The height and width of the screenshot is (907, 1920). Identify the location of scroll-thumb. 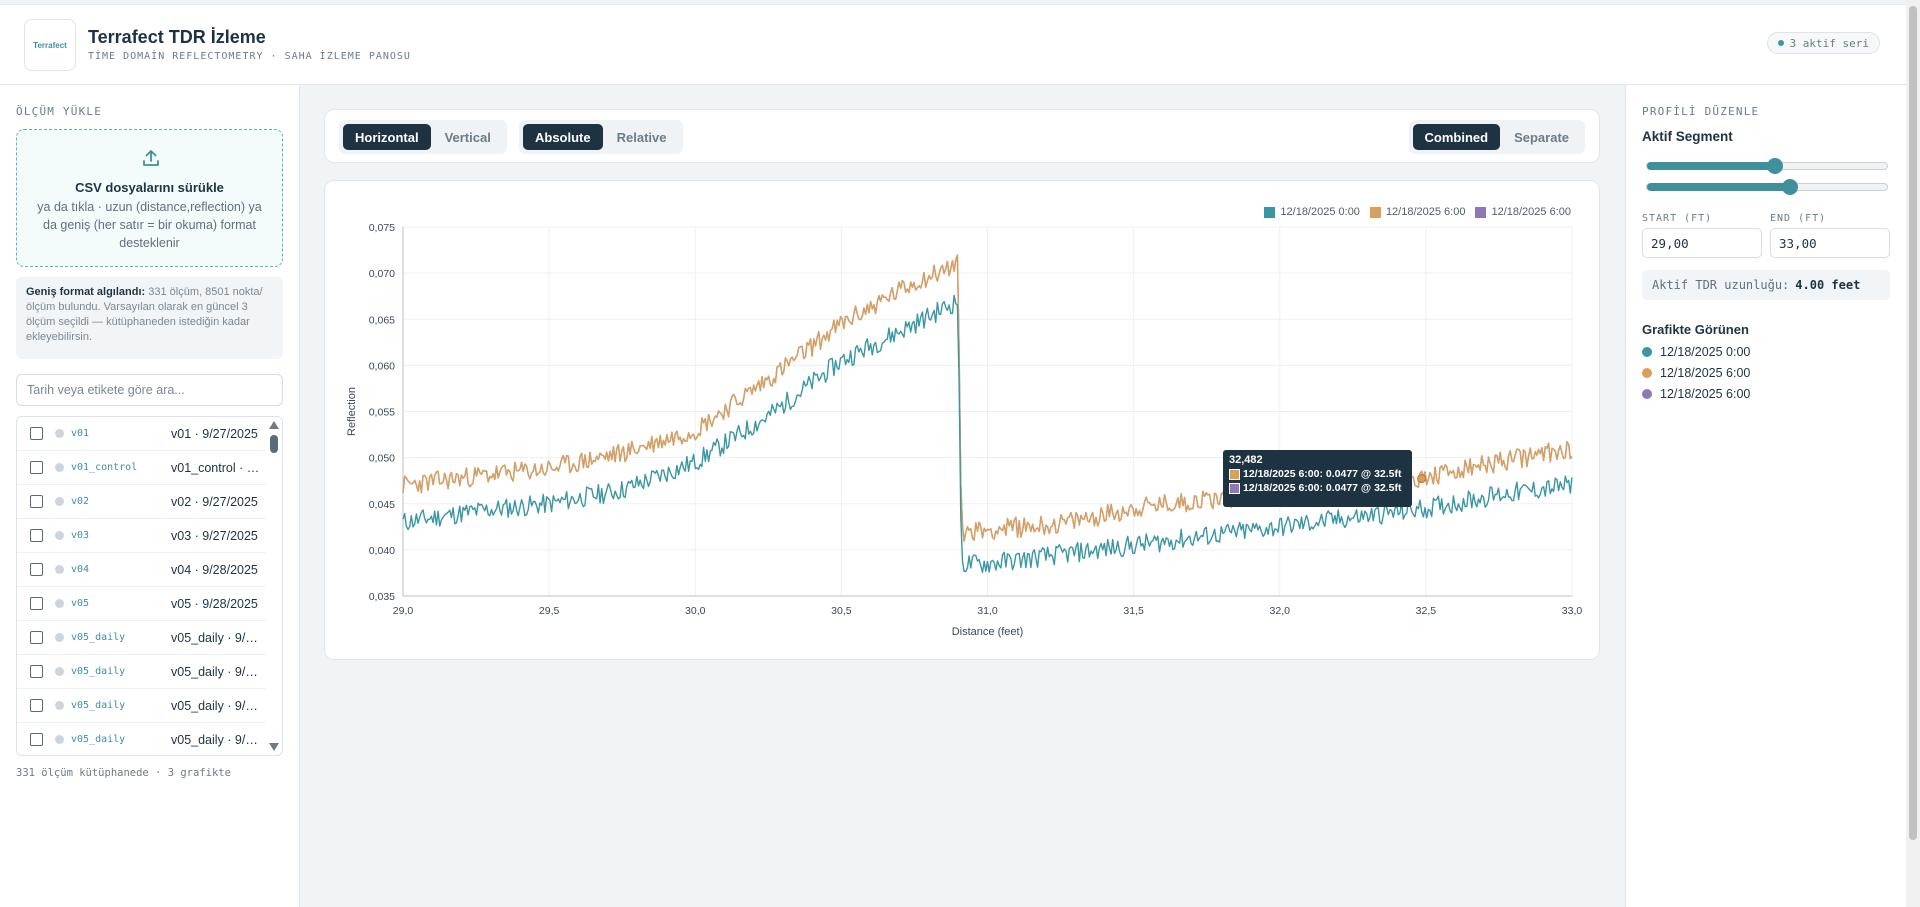
(274, 444).